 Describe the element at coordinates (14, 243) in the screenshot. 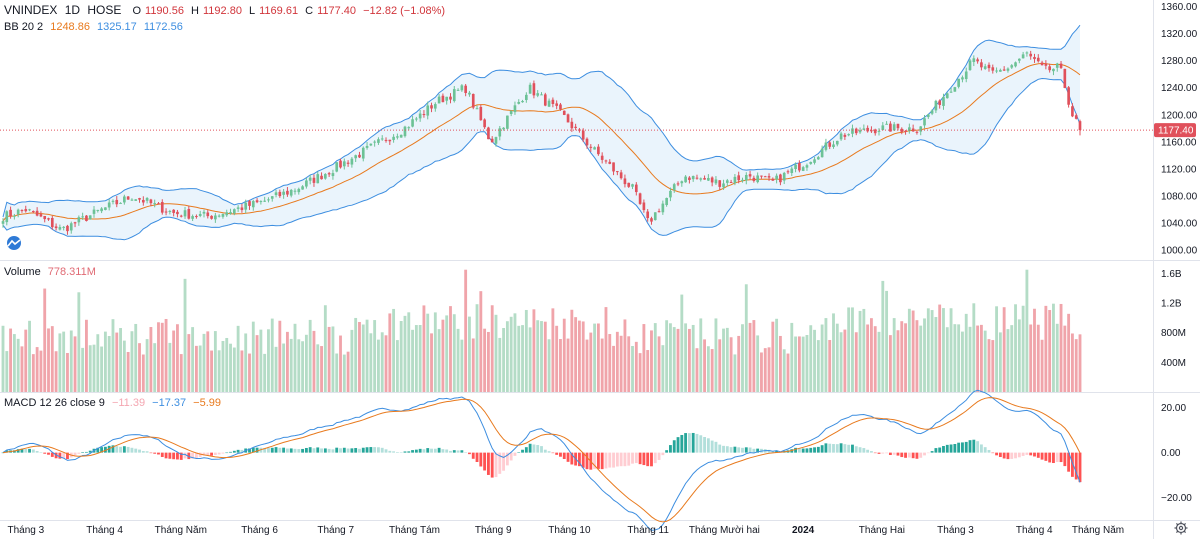

I see `tradingview-logo-icon` at that location.